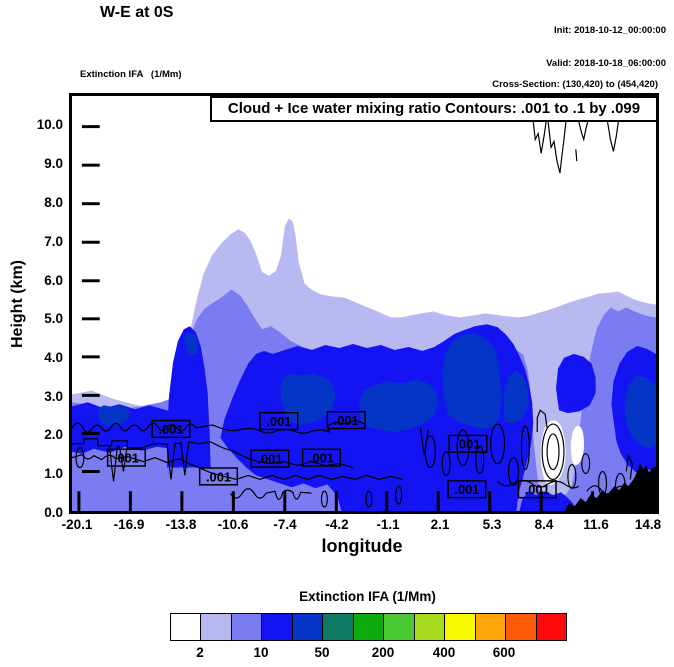 Image resolution: width=674 pixels, height=667 pixels. I want to click on y-tick-label: 9.0, so click(53, 163).